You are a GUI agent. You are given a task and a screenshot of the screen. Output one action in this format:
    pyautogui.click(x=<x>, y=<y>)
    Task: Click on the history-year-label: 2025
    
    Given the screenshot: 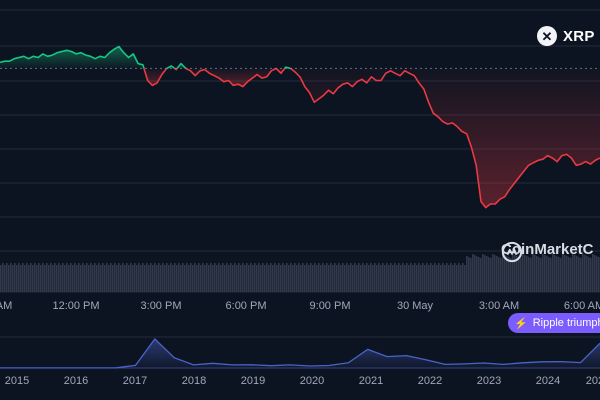 What is the action you would take?
    pyautogui.click(x=593, y=381)
    